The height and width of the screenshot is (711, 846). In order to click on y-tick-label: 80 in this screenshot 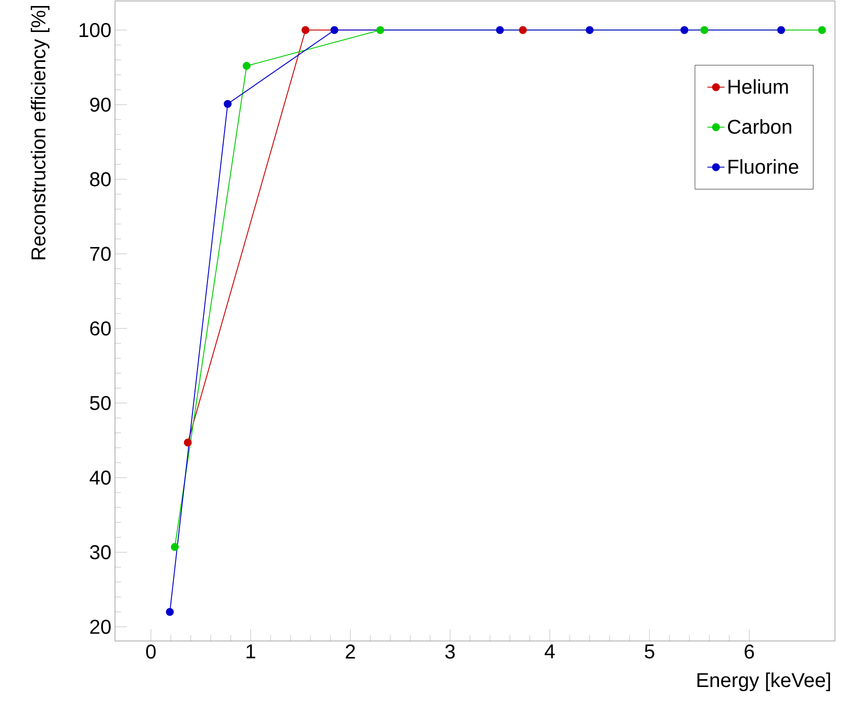, I will do `click(100, 179)`.